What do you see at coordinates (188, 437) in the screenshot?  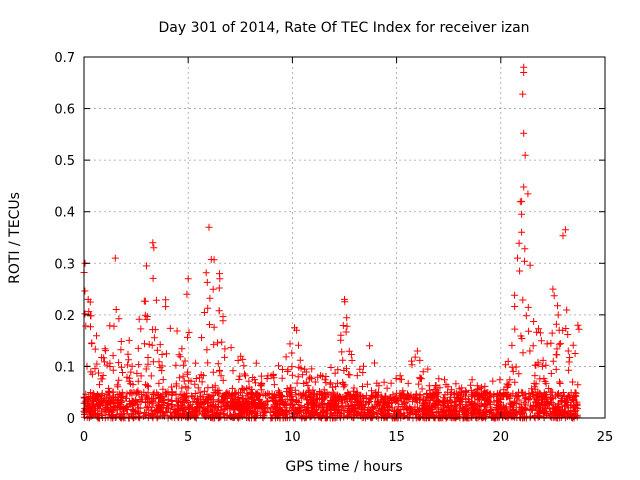 I see `x-tick-label: 5` at bounding box center [188, 437].